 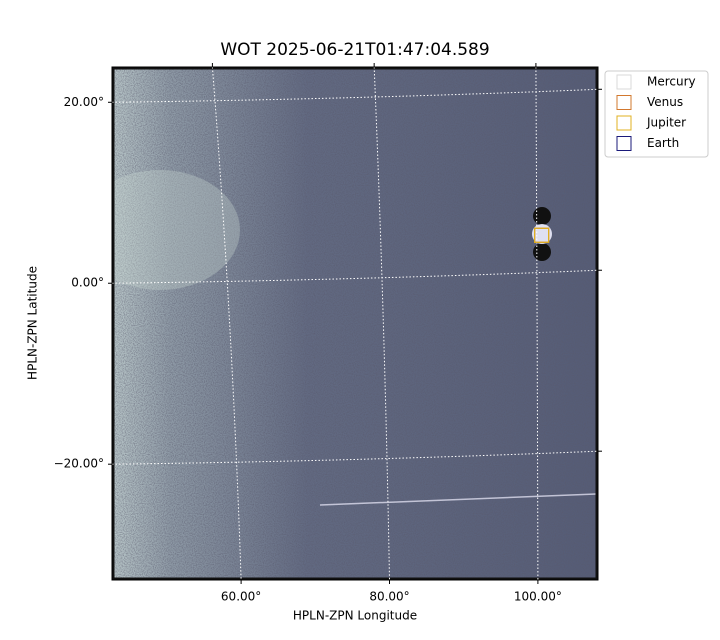 I want to click on legend-label: Venus, so click(x=665, y=102).